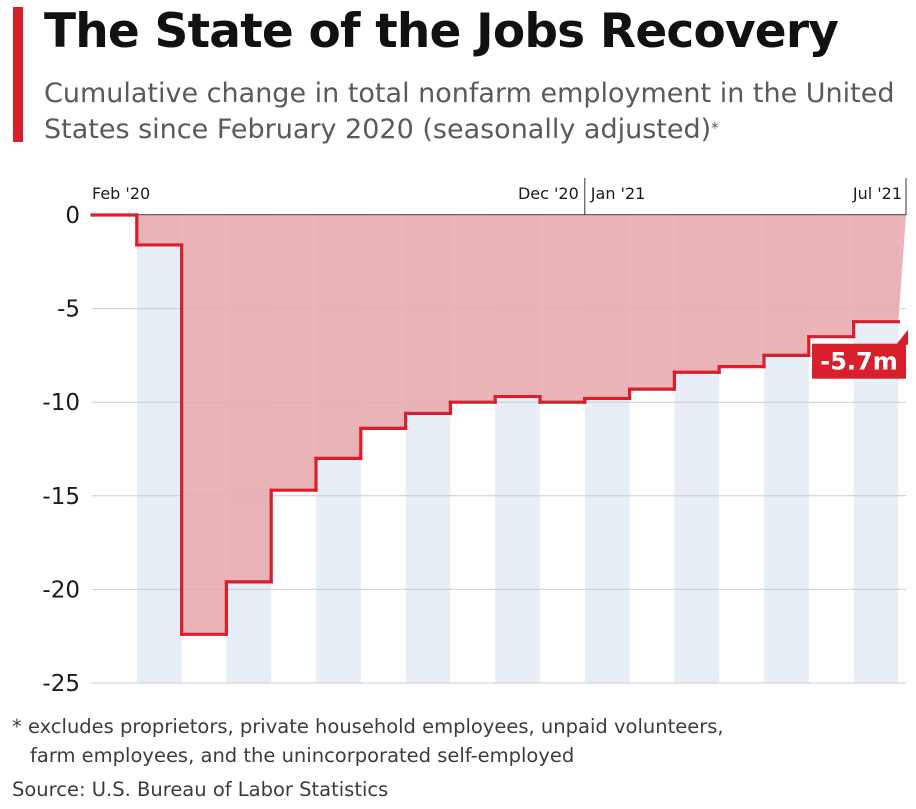 This screenshot has width=916, height=809. Describe the element at coordinates (68, 310) in the screenshot. I see `y-tick-label: -5` at that location.